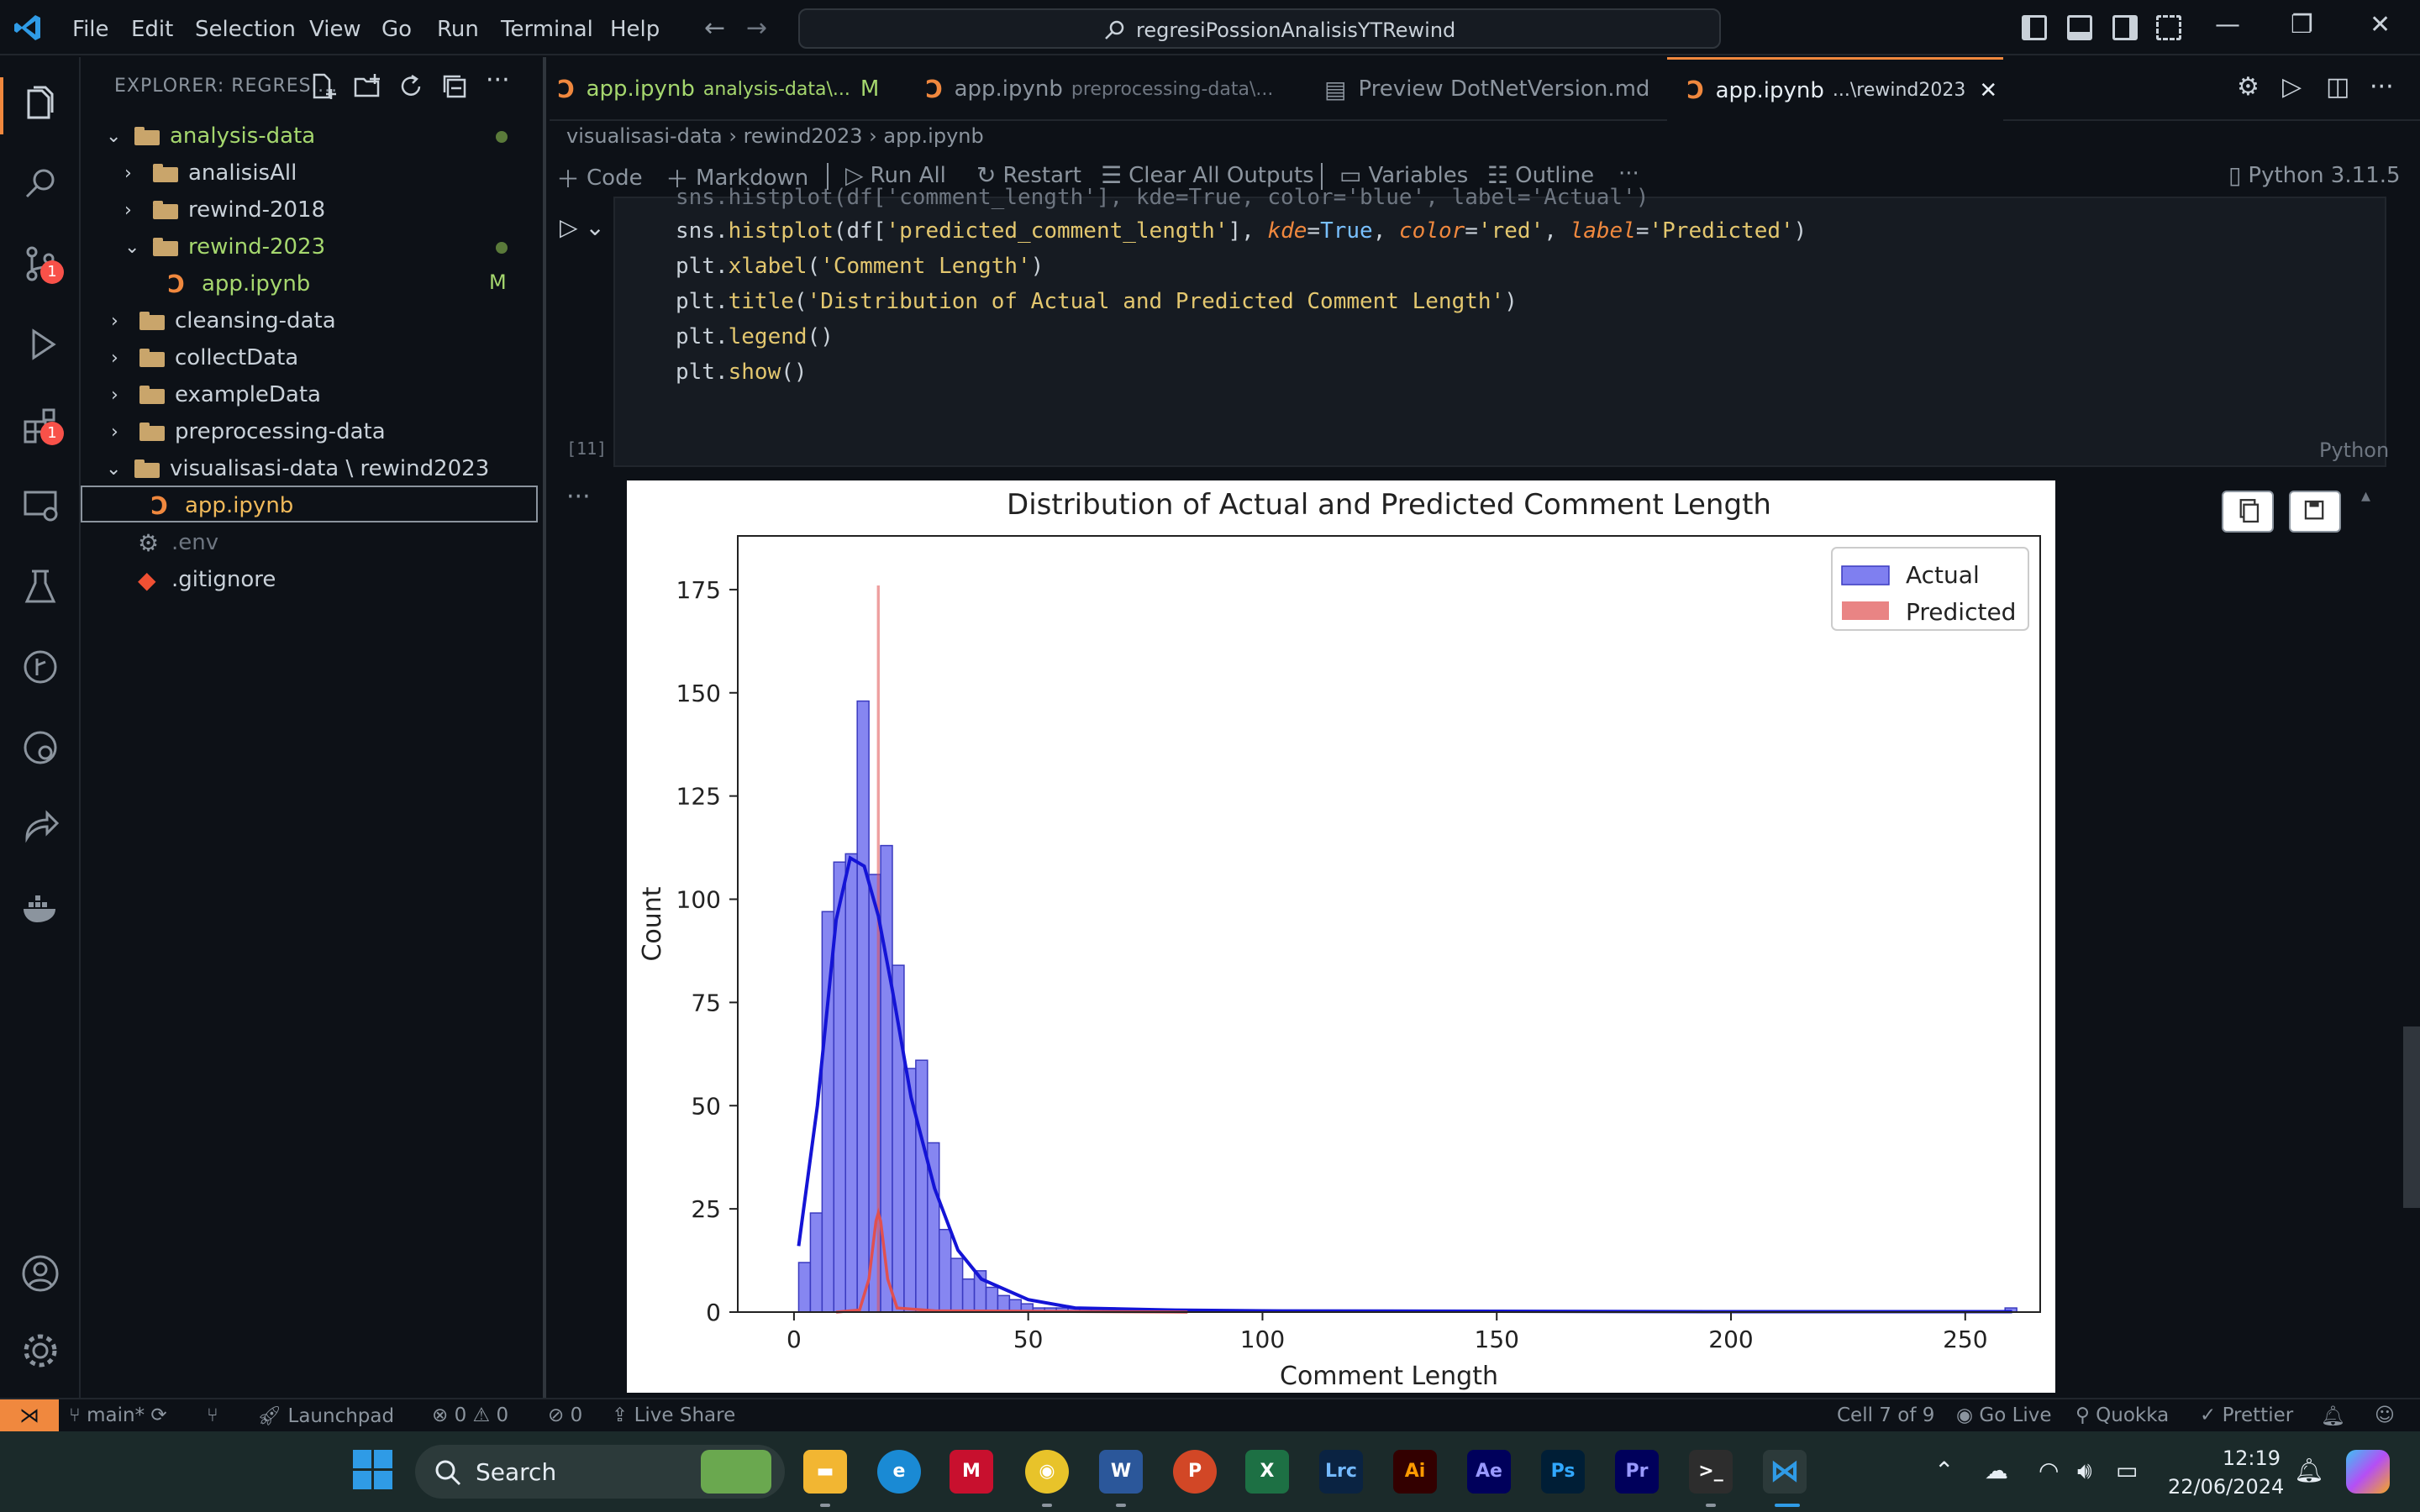  Describe the element at coordinates (210, 173) in the screenshot. I see `folder-analisisAll: › analisisAll` at that location.